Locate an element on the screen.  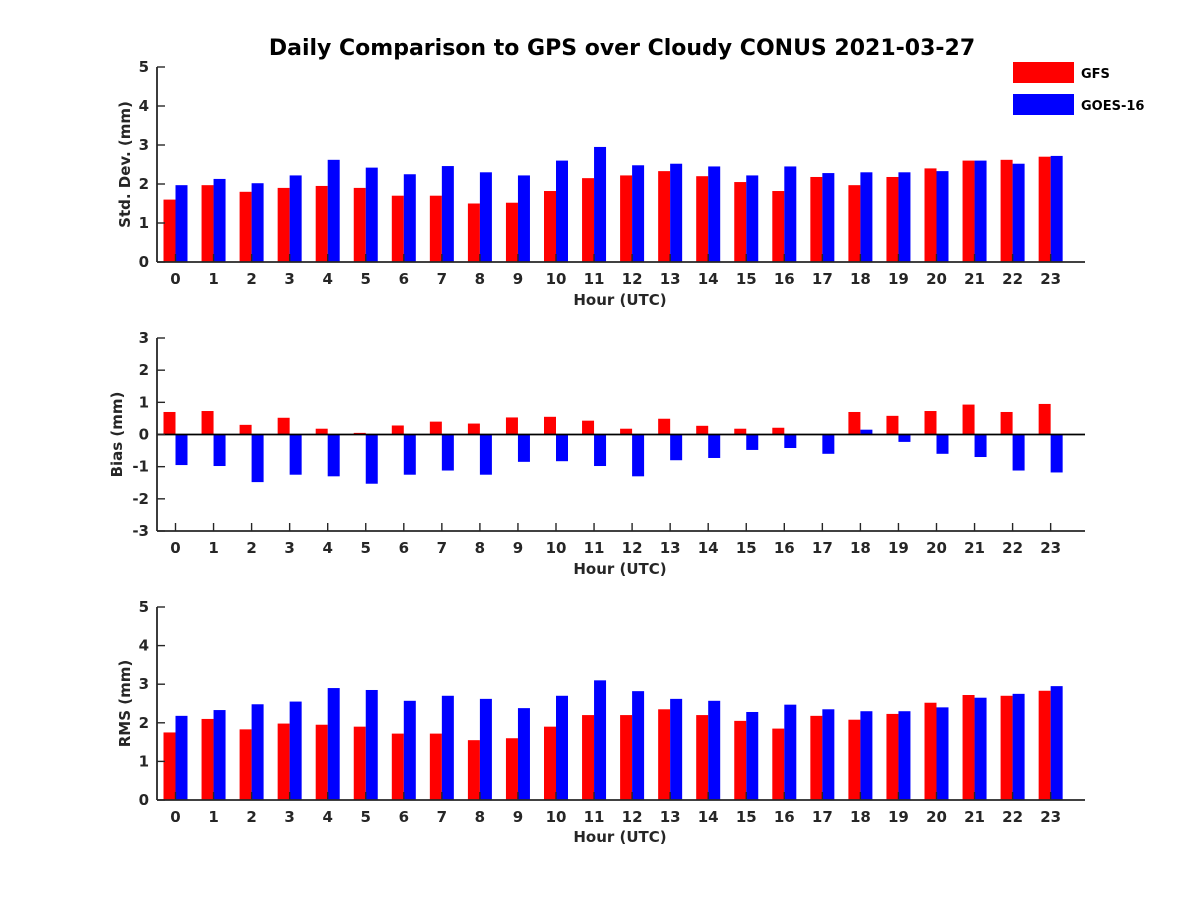
legend-label-goes16: GOES-16 is located at coordinates (1112, 106).